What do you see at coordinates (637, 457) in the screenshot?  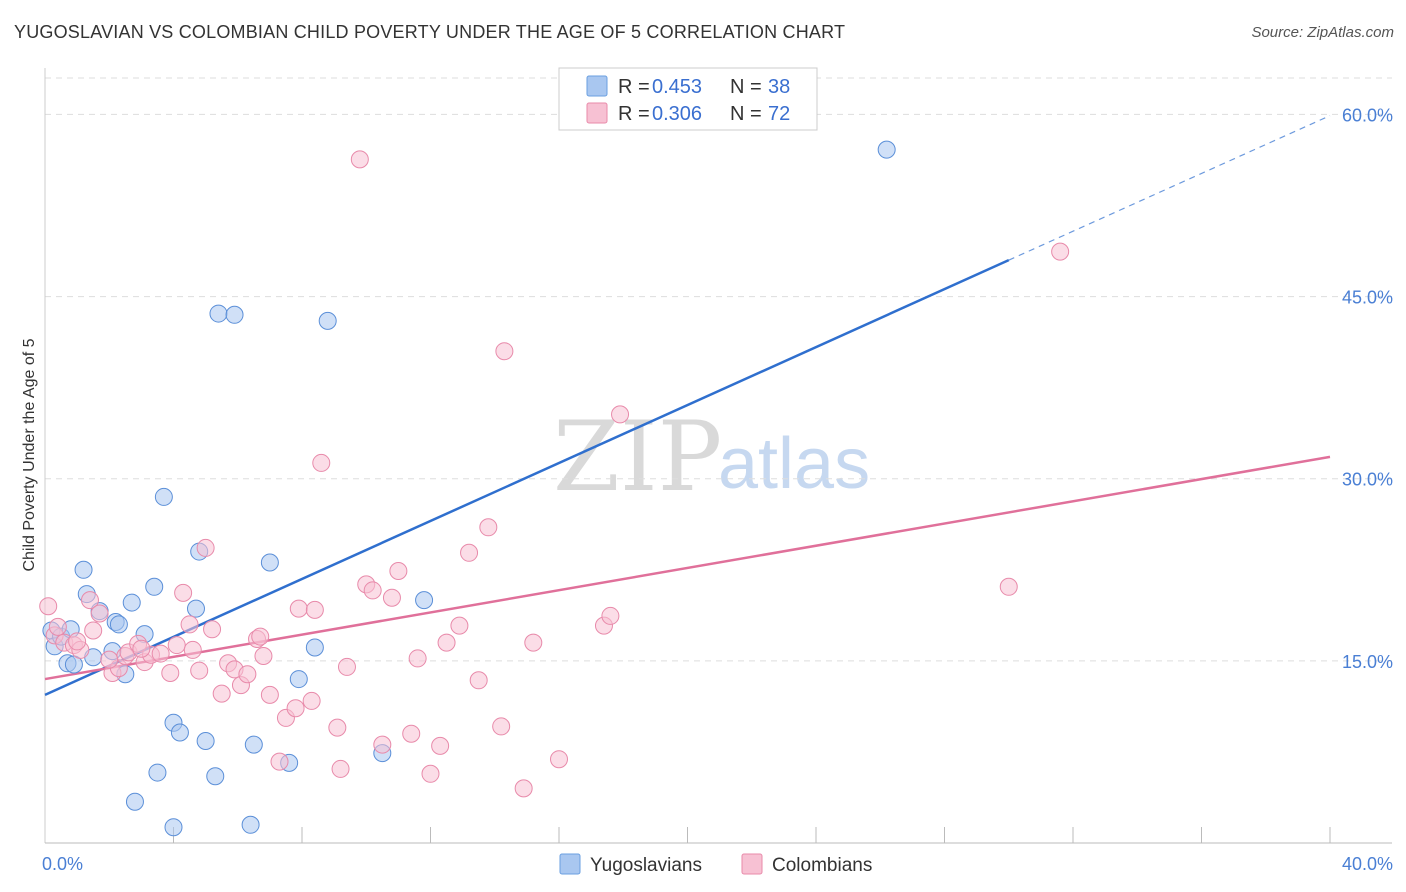 I see `watermark-zip: ZIP` at bounding box center [637, 457].